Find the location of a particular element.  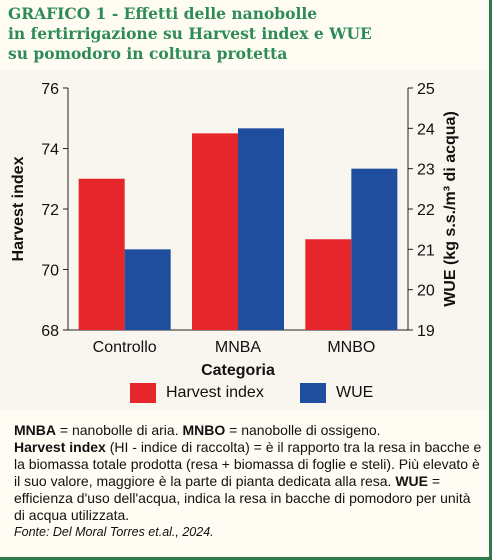

right-axis-title: WUE (kg s.s./m³ di acqua) is located at coordinates (450, 209).